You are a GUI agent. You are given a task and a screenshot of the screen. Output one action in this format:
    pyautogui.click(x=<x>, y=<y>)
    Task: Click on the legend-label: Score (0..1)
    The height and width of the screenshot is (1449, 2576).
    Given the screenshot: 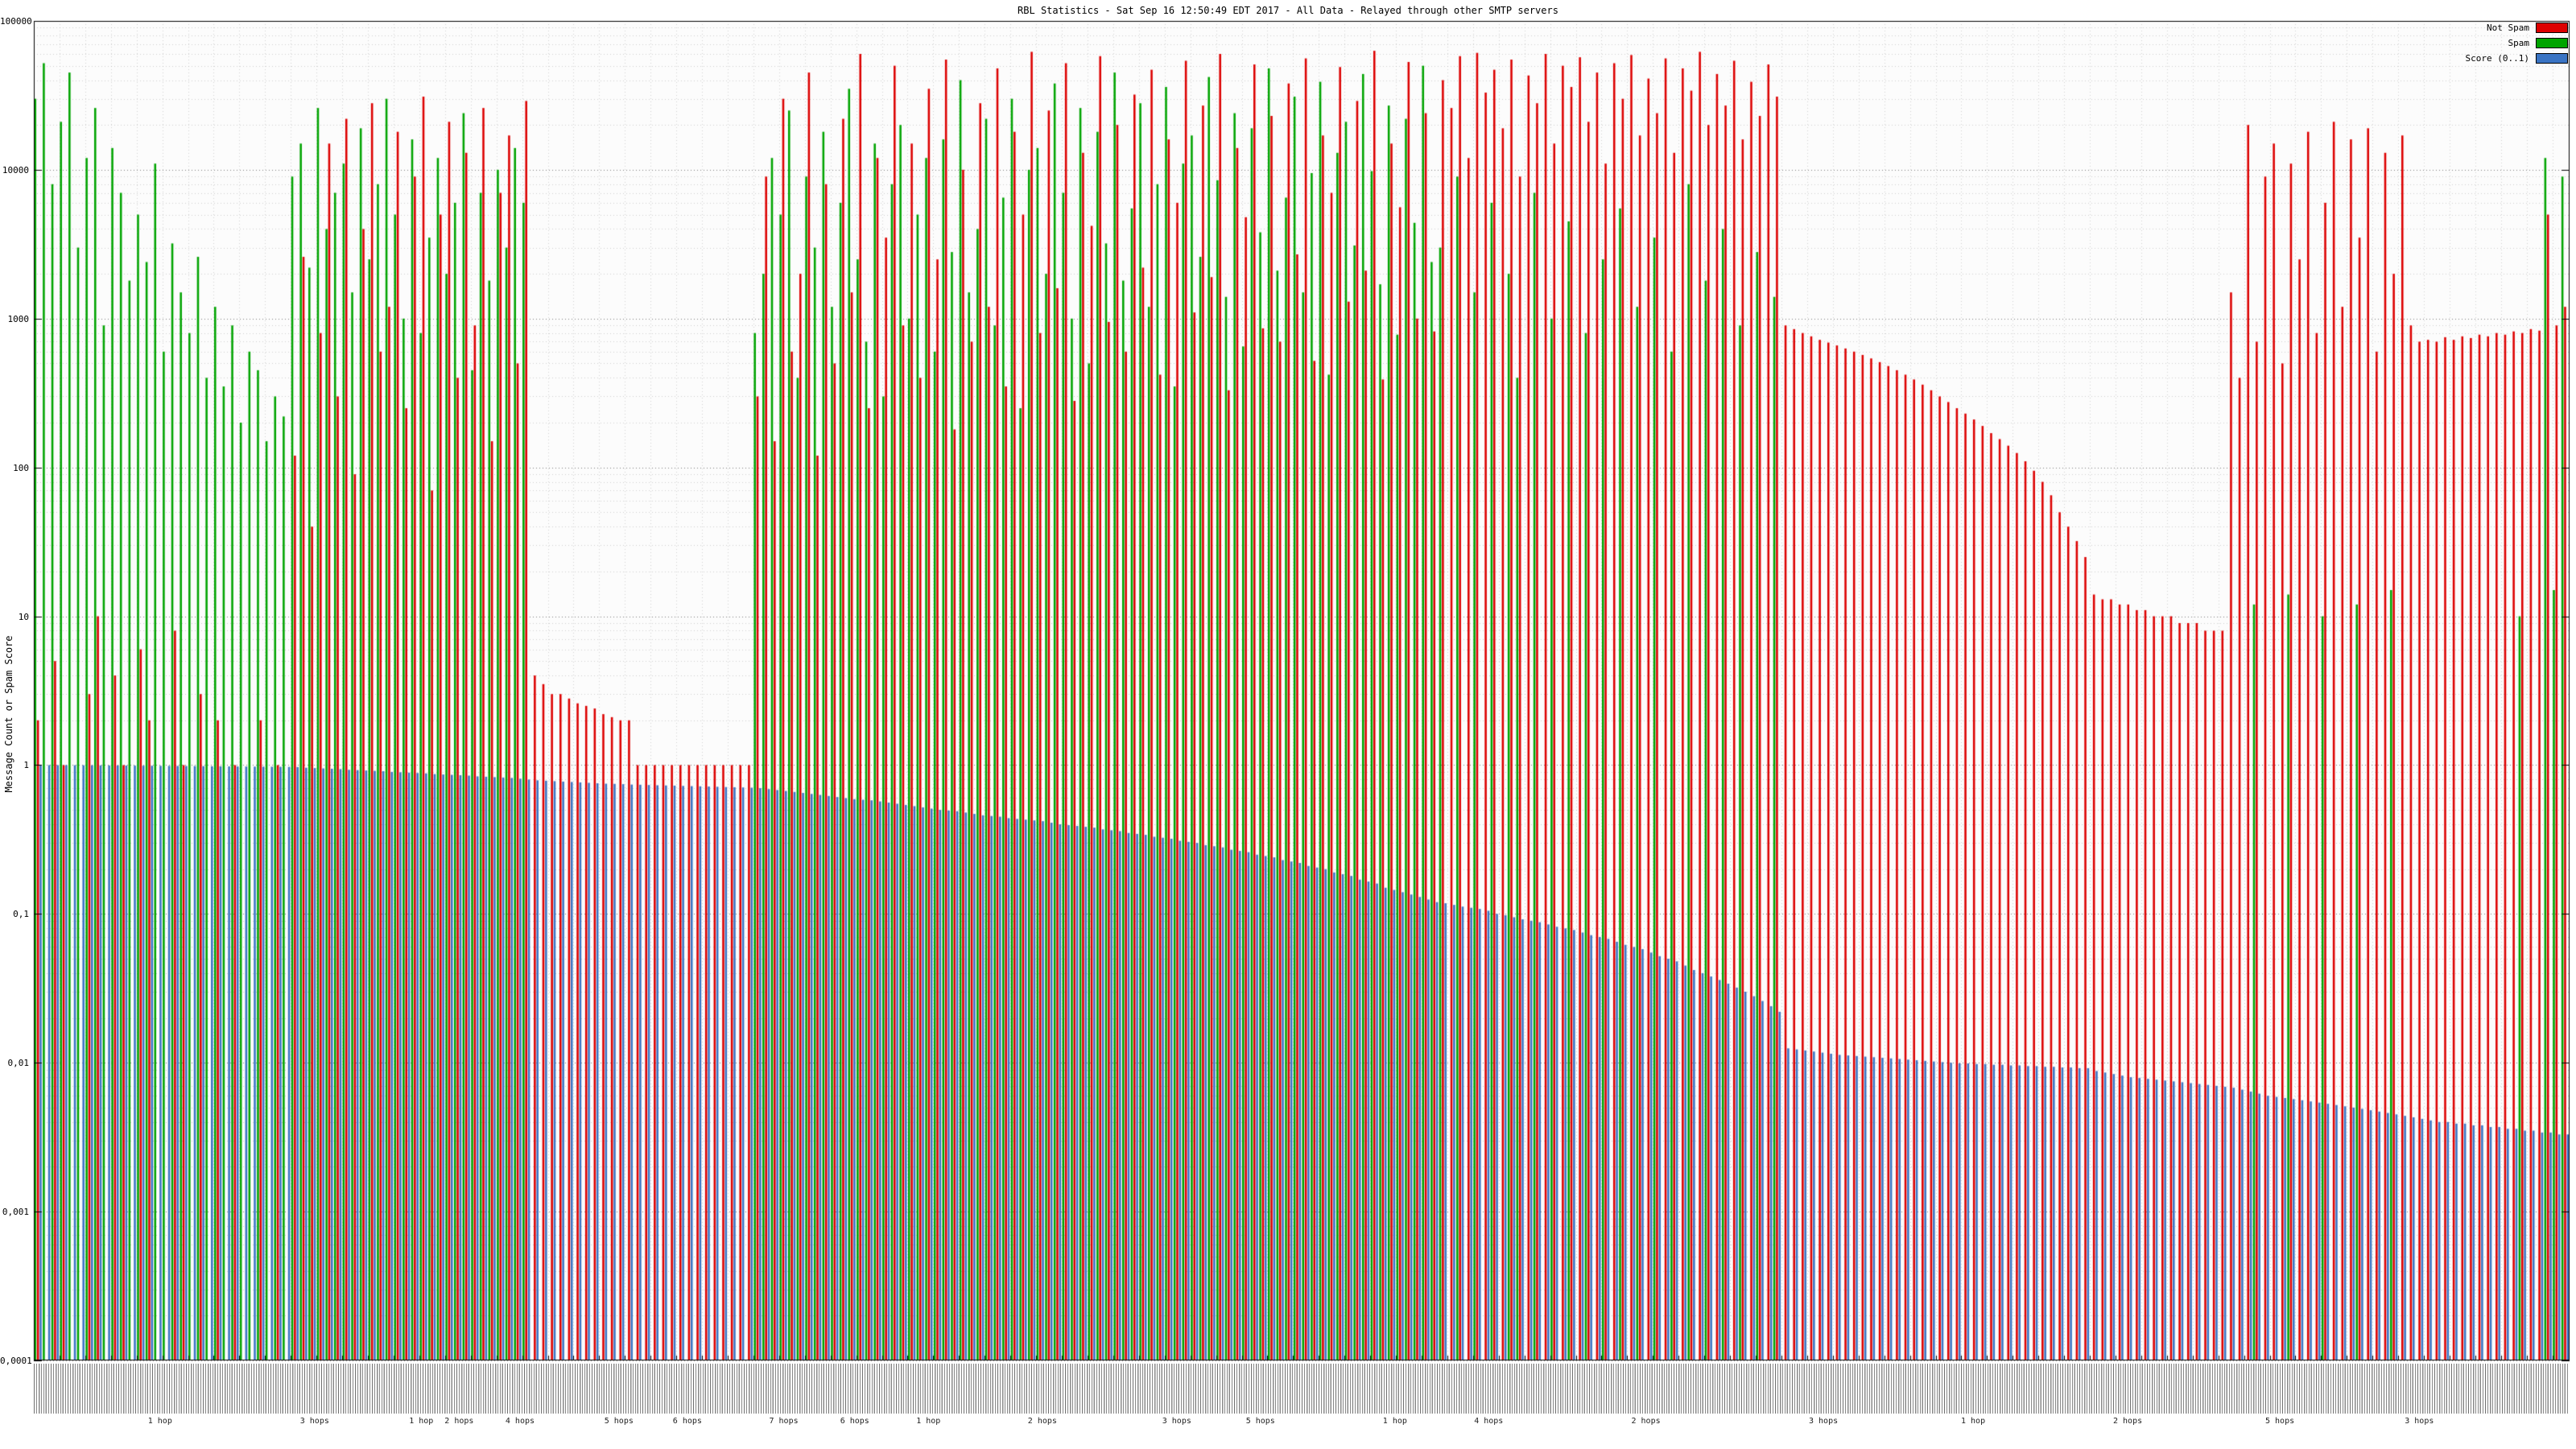 What is the action you would take?
    pyautogui.click(x=2497, y=58)
    